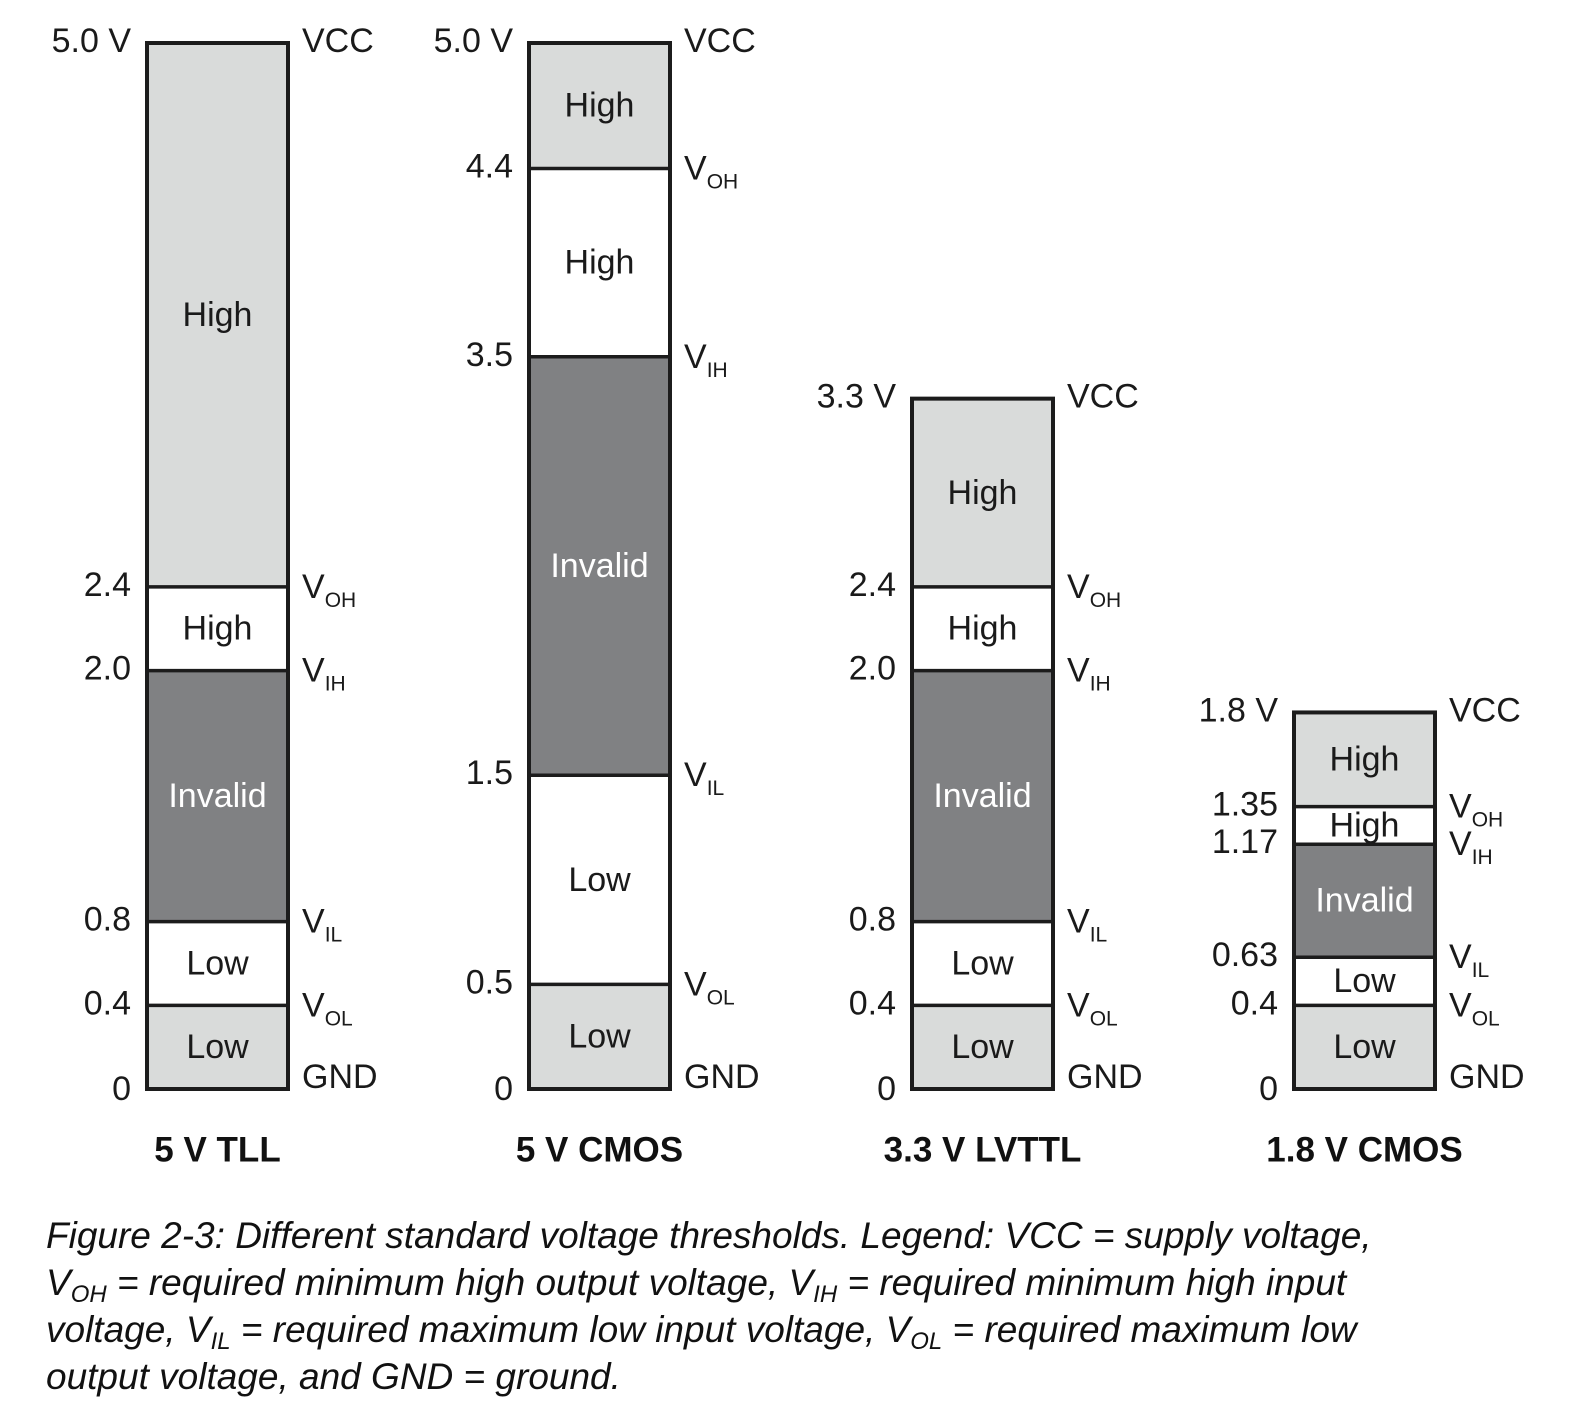 This screenshot has width=1578, height=1428. Describe the element at coordinates (1364, 1149) in the screenshot. I see `standard-name: 1.8 V CMOS` at that location.